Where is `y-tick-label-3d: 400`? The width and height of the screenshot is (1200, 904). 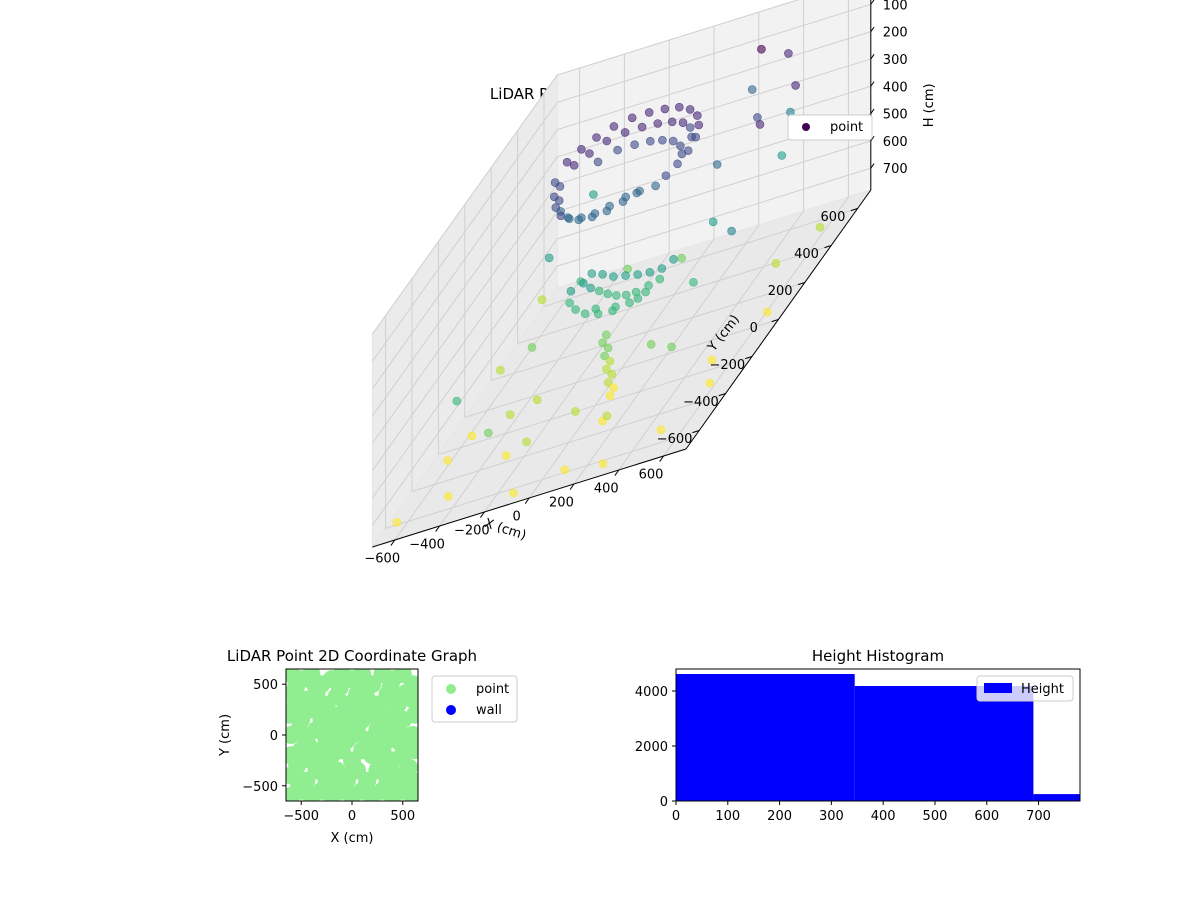 y-tick-label-3d: 400 is located at coordinates (806, 254).